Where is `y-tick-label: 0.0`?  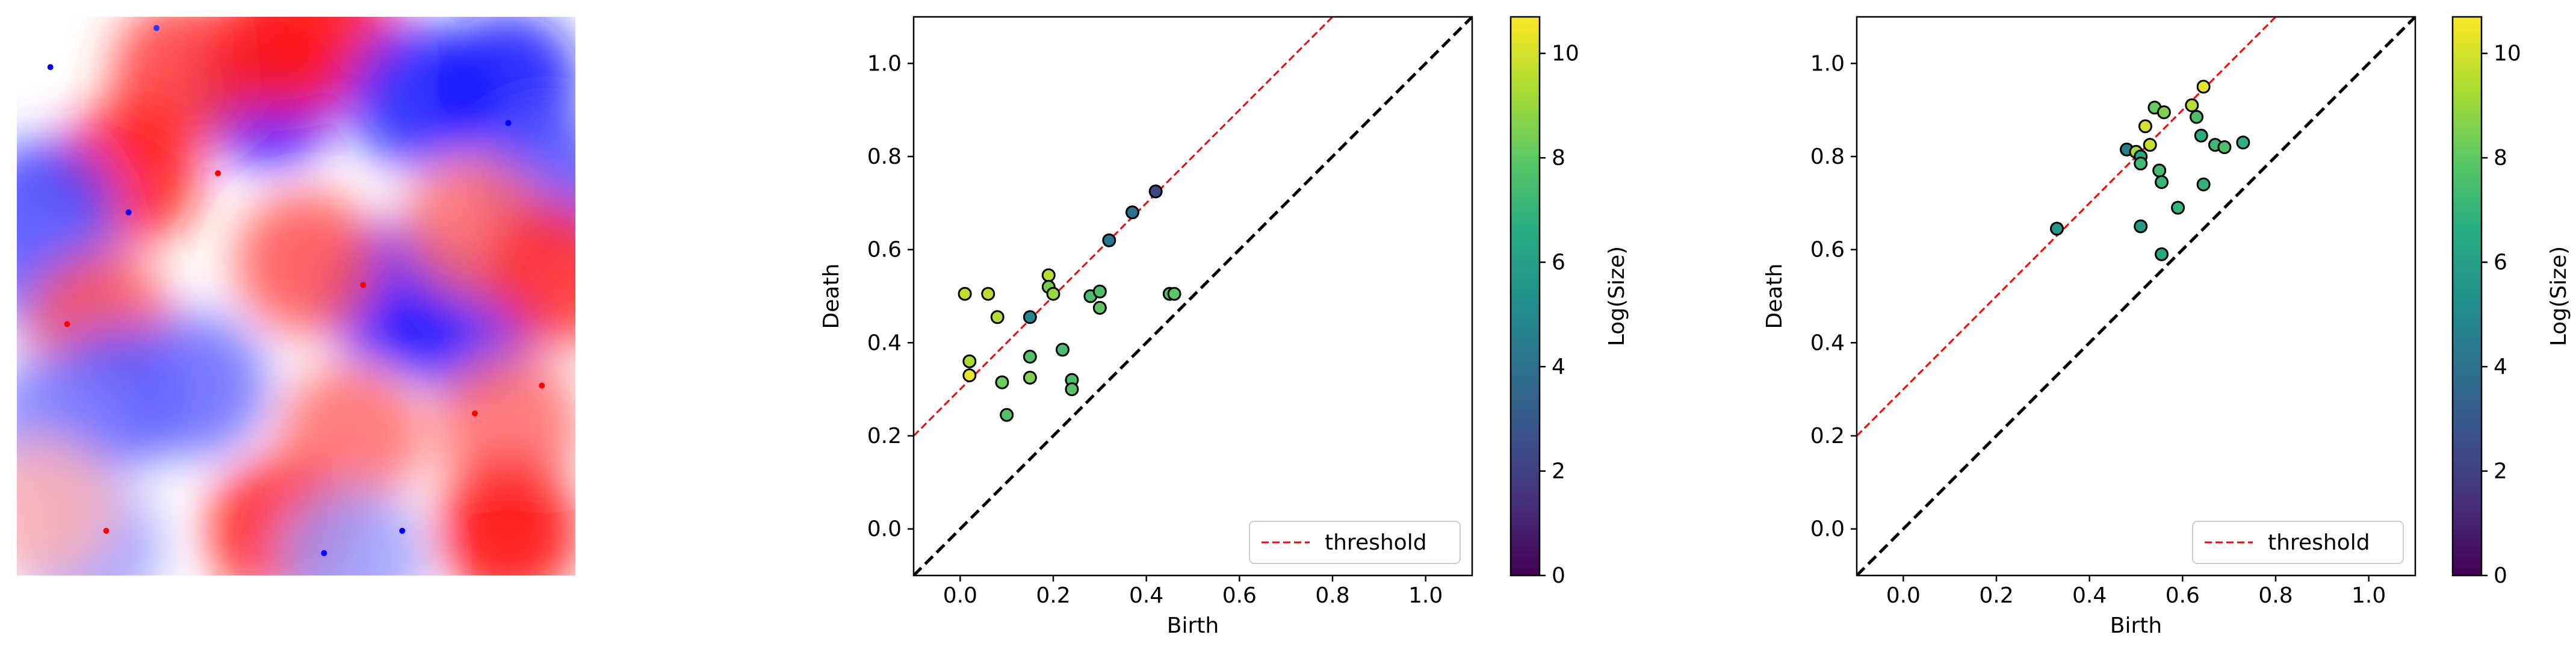
y-tick-label: 0.0 is located at coordinates (885, 529).